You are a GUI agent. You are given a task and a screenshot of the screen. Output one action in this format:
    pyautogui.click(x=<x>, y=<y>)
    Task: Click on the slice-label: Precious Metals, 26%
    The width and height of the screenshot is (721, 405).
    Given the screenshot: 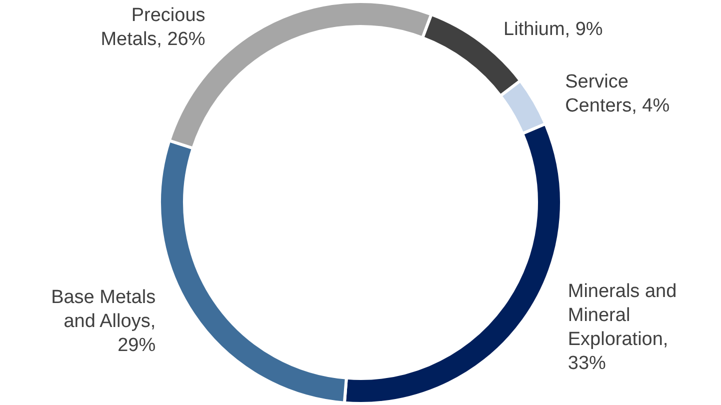 What is the action you would take?
    pyautogui.click(x=153, y=27)
    